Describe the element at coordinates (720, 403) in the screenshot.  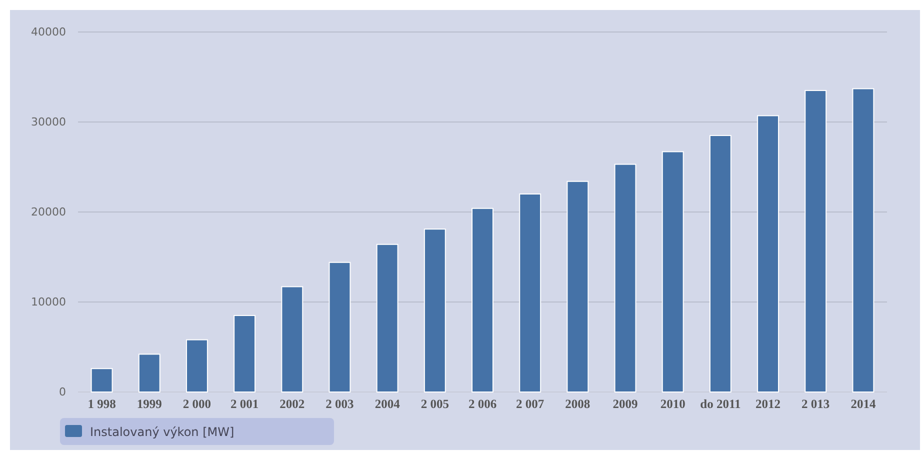
I see `x-tick-label: do 2011` at that location.